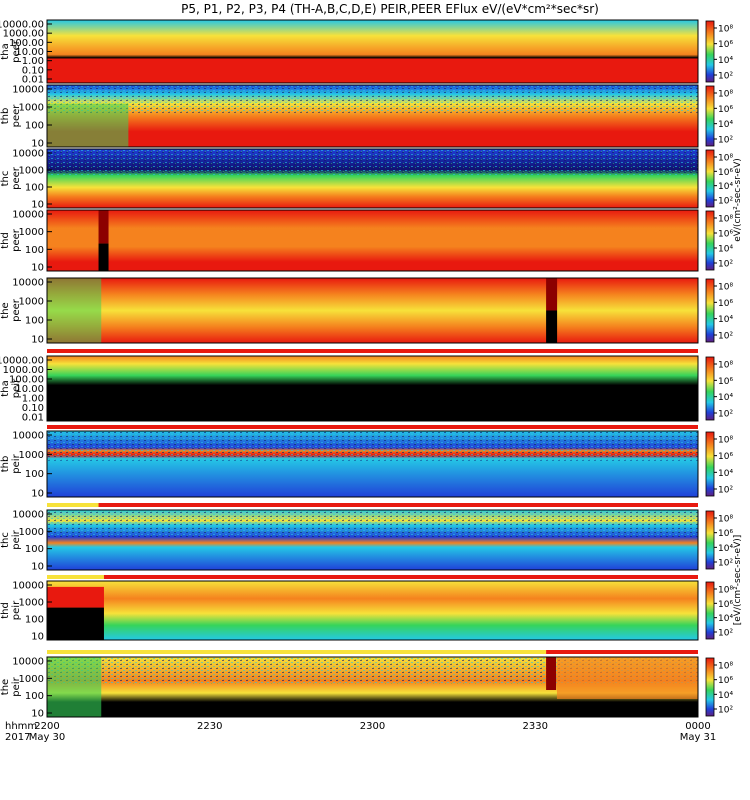 Image resolution: width=750 pixels, height=800 pixels. I want to click on no-data-region, so click(75, 623).